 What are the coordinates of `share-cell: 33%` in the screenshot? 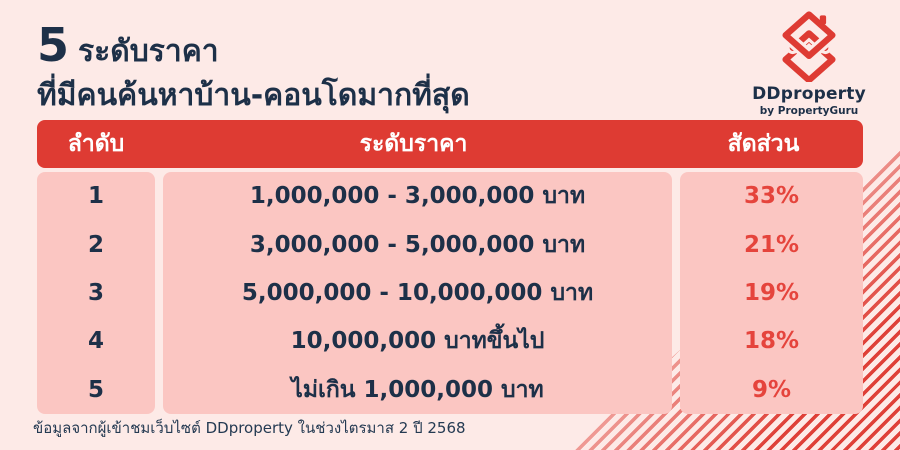 It's located at (771, 196).